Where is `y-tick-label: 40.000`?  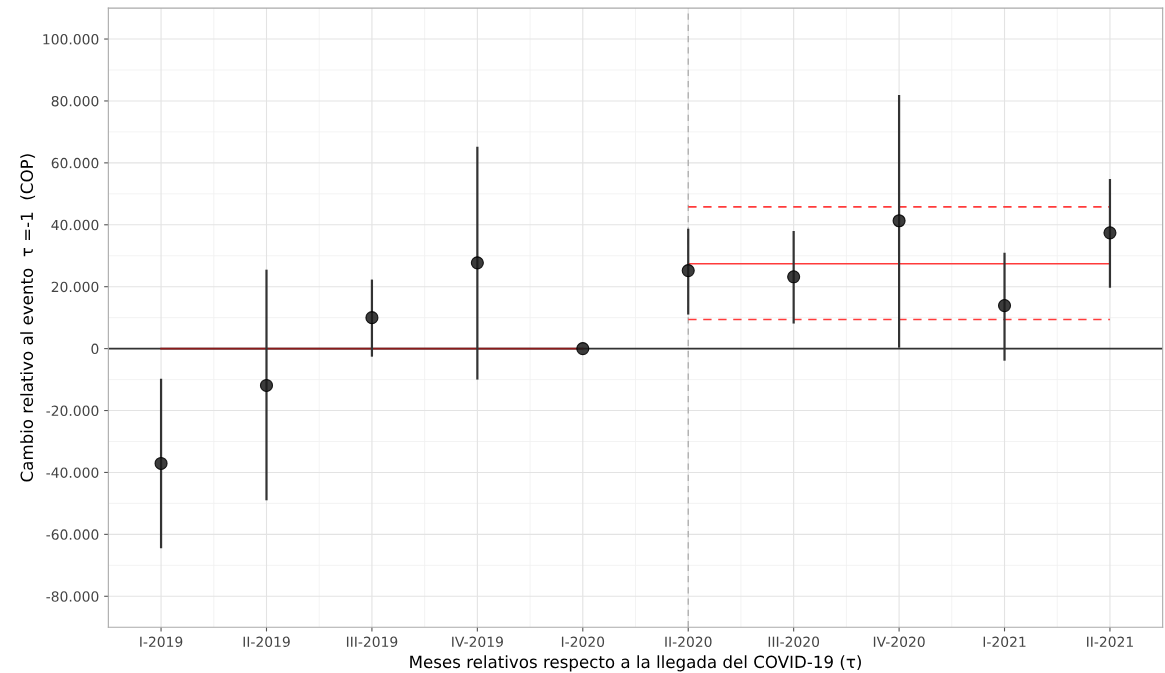 y-tick-label: 40.000 is located at coordinates (75, 225).